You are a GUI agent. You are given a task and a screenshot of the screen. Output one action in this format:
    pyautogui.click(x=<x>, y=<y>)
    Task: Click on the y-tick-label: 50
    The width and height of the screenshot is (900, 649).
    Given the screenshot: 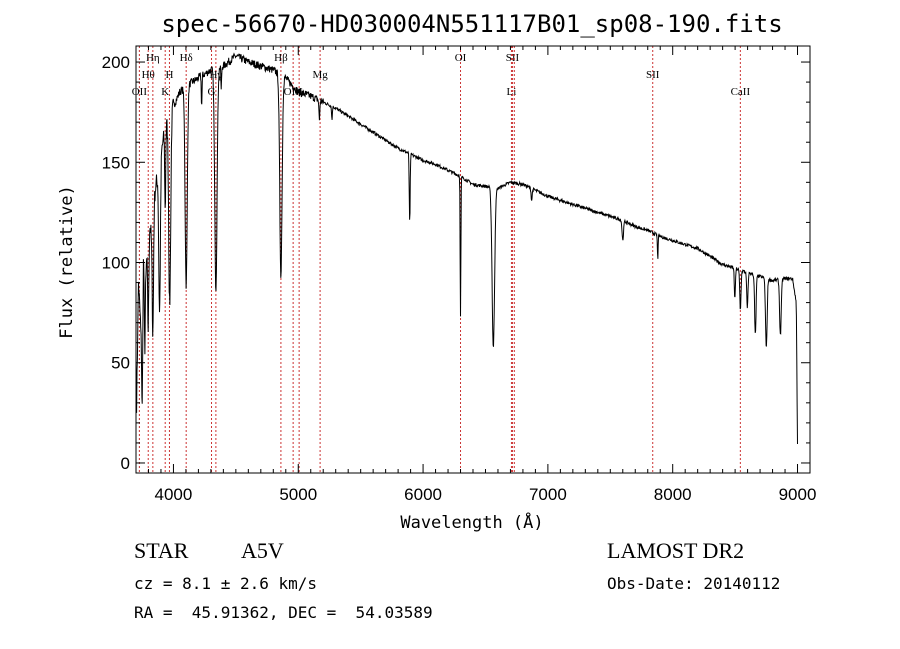 What is the action you would take?
    pyautogui.click(x=120, y=363)
    